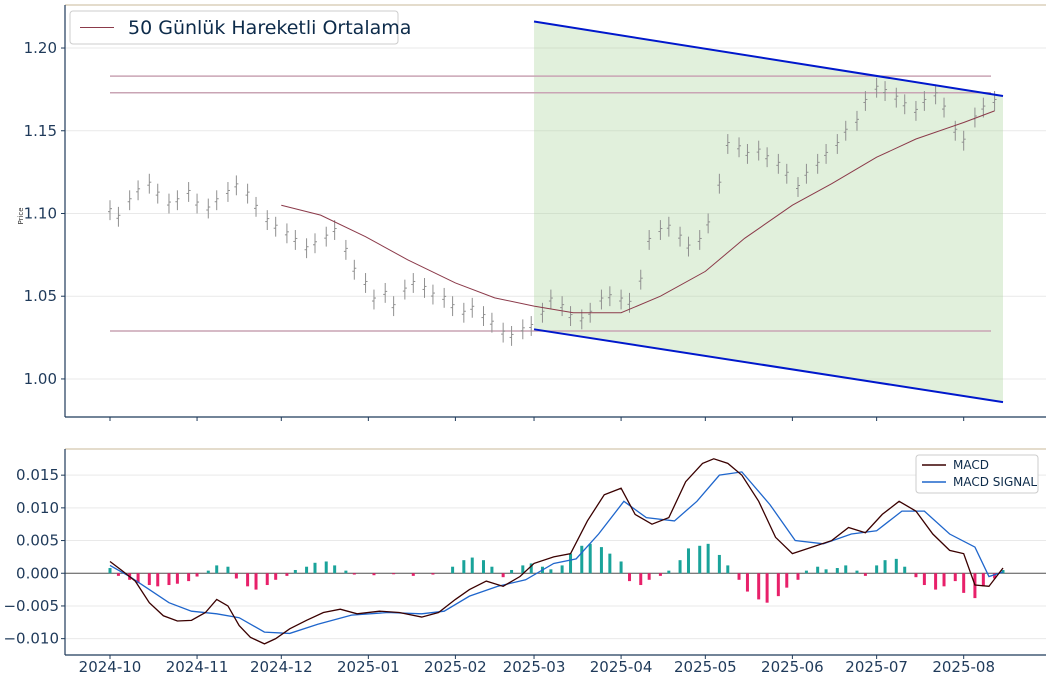  What do you see at coordinates (197, 667) in the screenshot?
I see `x-axis-label: 2024-11` at bounding box center [197, 667].